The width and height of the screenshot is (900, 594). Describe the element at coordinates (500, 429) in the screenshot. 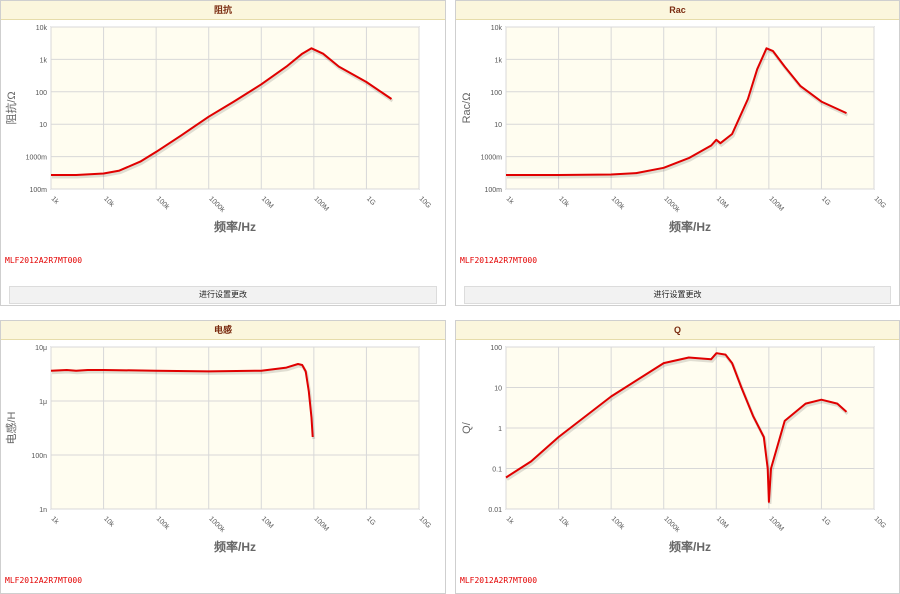

I see `y-tick-label: 1` at that location.